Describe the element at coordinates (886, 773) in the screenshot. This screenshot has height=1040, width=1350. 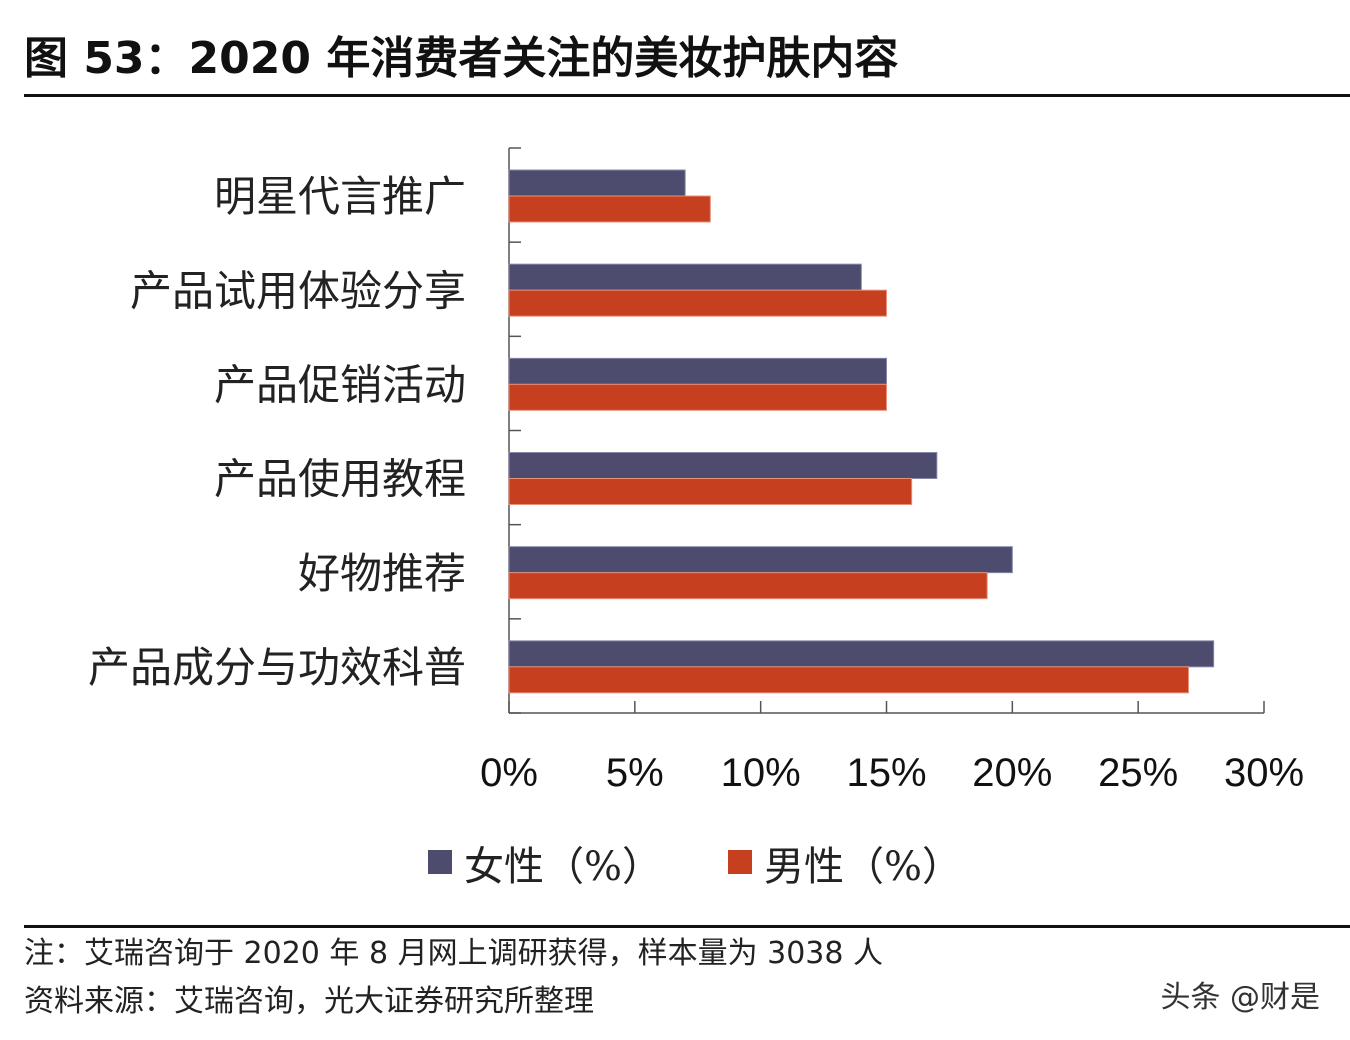
I see `x-tick-label: 15%` at that location.